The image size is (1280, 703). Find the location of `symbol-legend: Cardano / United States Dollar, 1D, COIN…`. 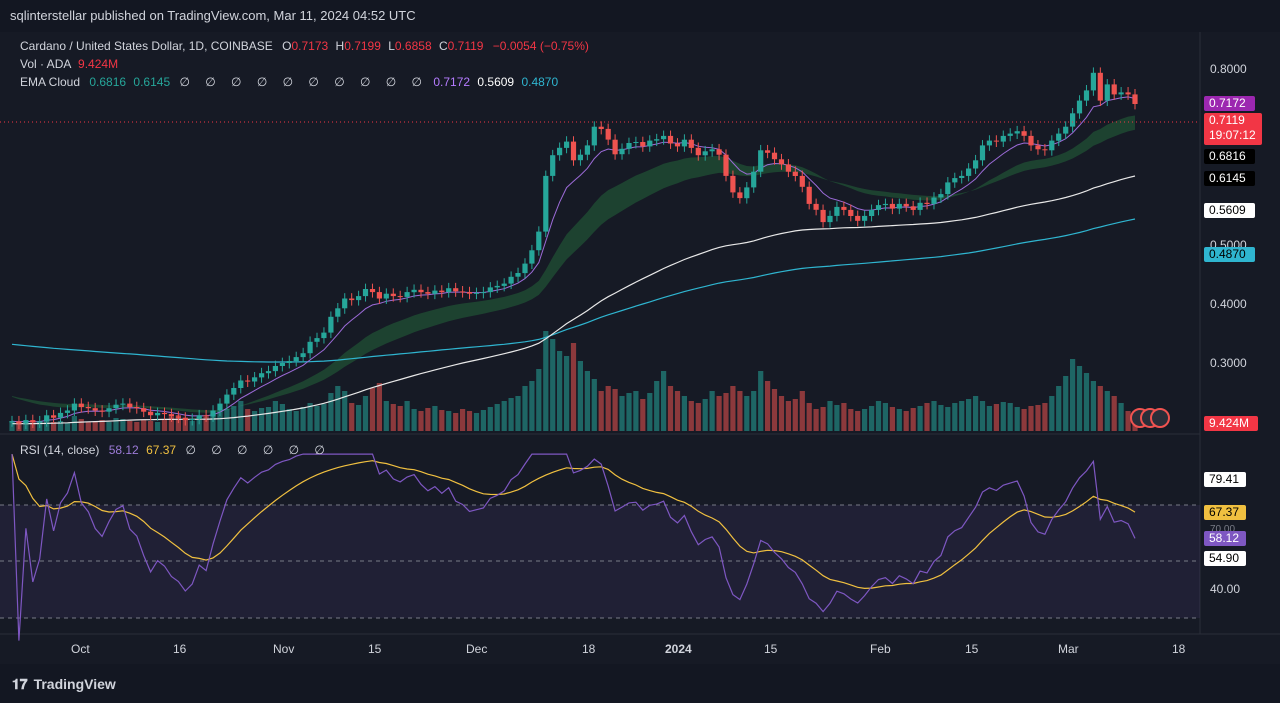

symbol-legend: Cardano / United States Dollar, 1D, COIN… is located at coordinates (304, 46).